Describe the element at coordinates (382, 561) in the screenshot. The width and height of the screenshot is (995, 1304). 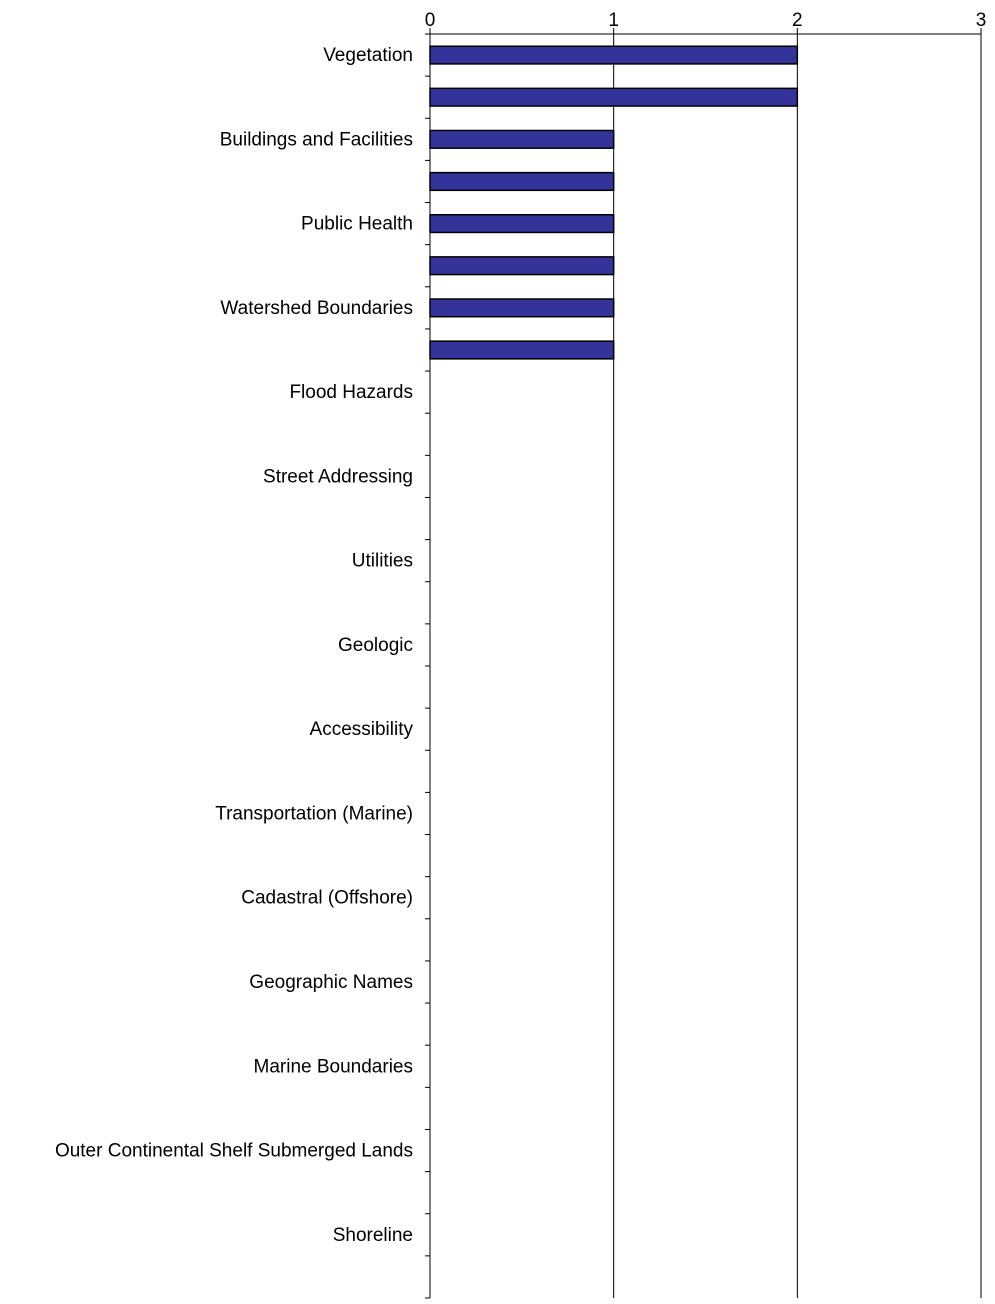
I see `category-label: Utilities` at that location.